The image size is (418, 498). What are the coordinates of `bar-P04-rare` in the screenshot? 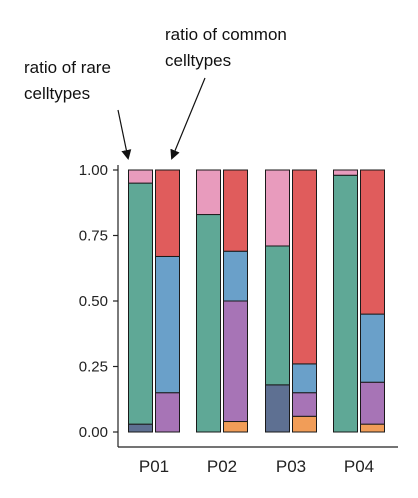 It's located at (345, 301).